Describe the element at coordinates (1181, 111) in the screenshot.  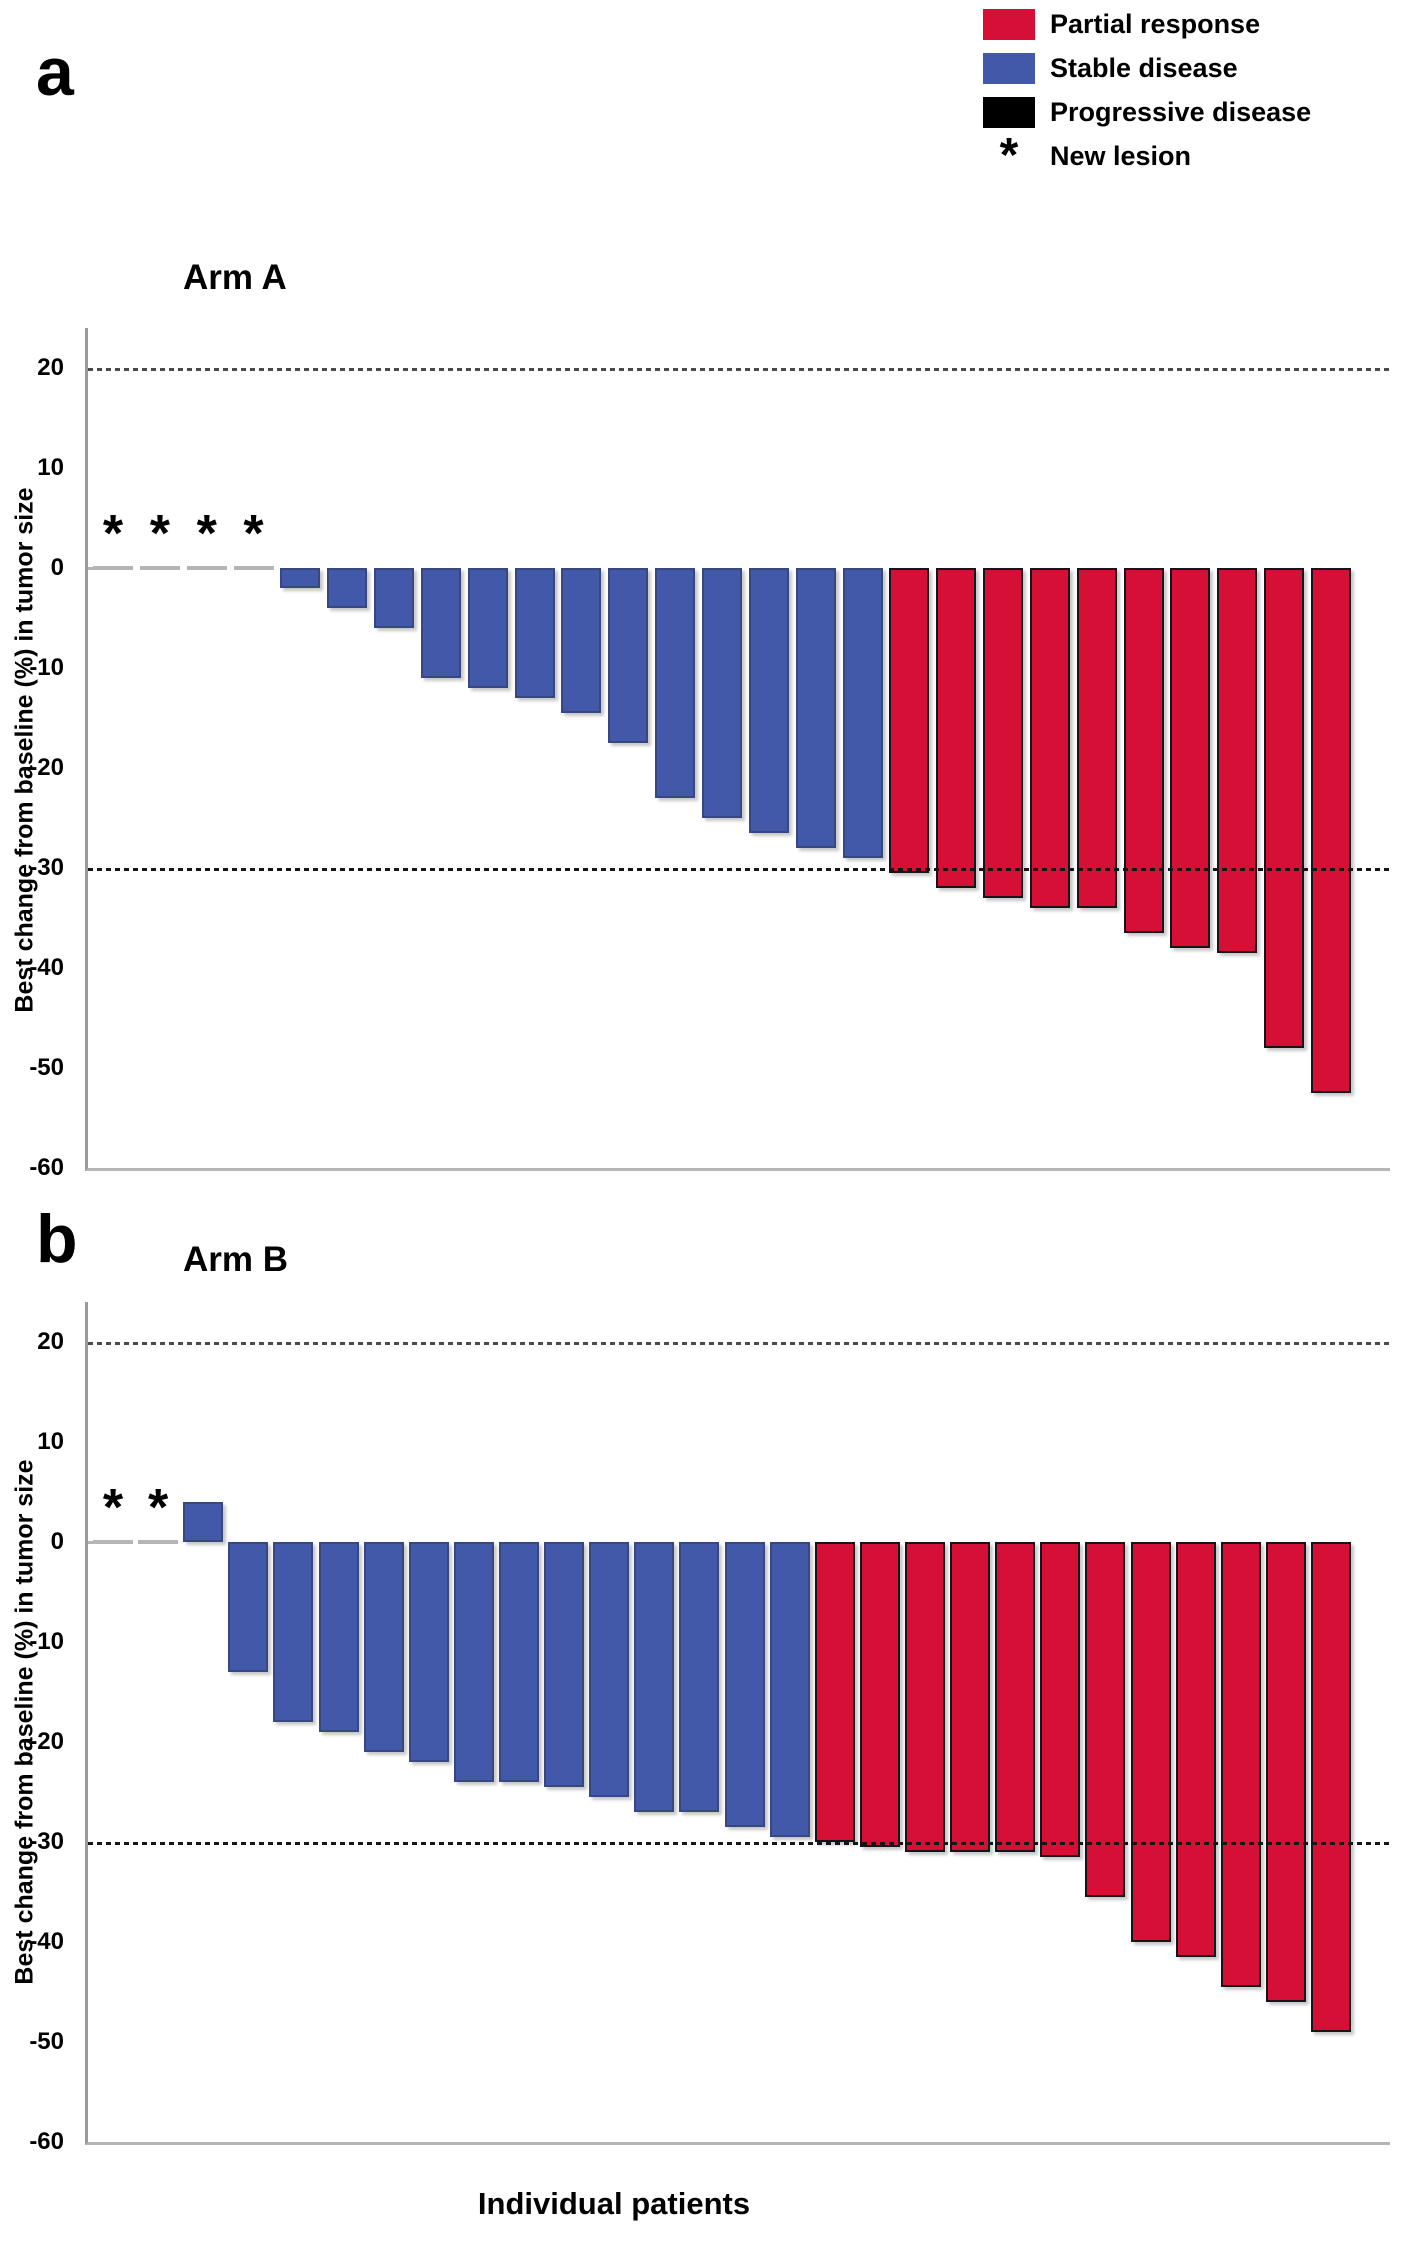
I see `legend-label: Progressive disease` at that location.